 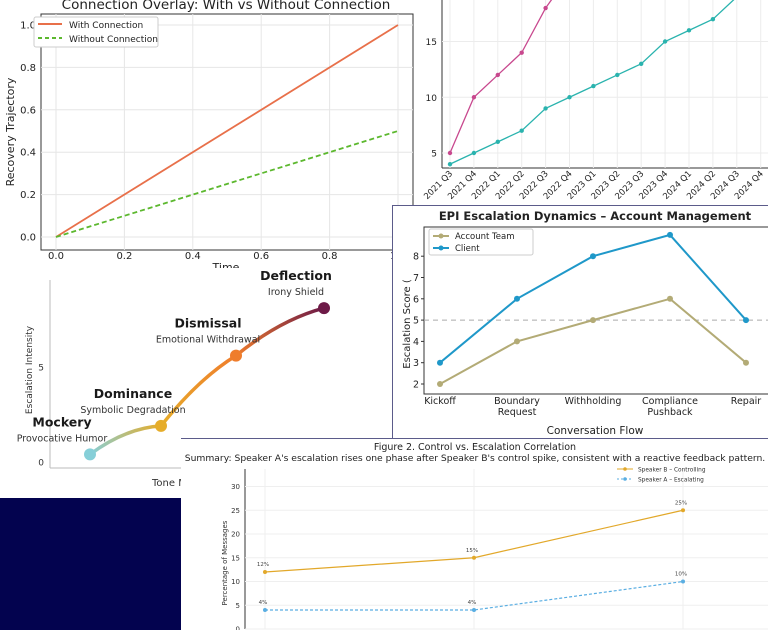 What do you see at coordinates (434, 155) in the screenshot?
I see `y-tick-label: 5` at bounding box center [434, 155].